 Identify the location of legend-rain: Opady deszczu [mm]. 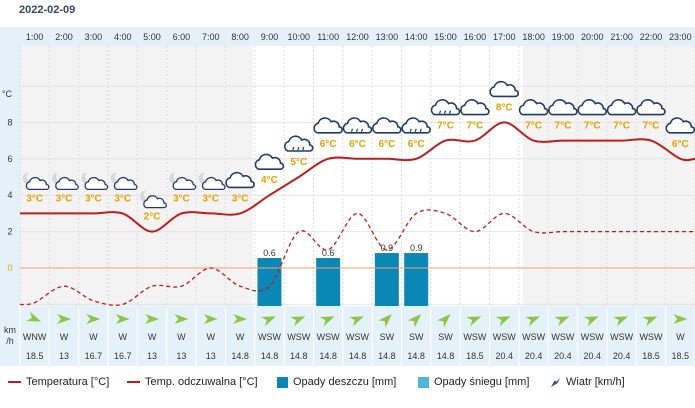
(336, 382).